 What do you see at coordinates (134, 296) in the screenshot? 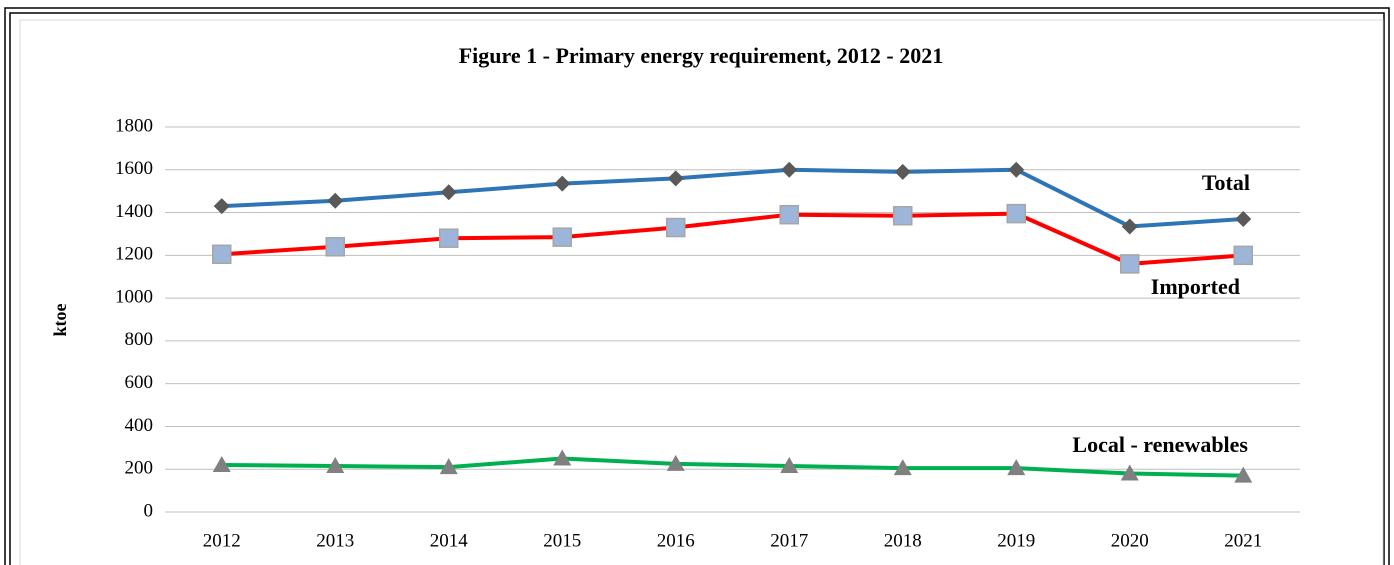
I see `y-tick-label: 1000` at bounding box center [134, 296].